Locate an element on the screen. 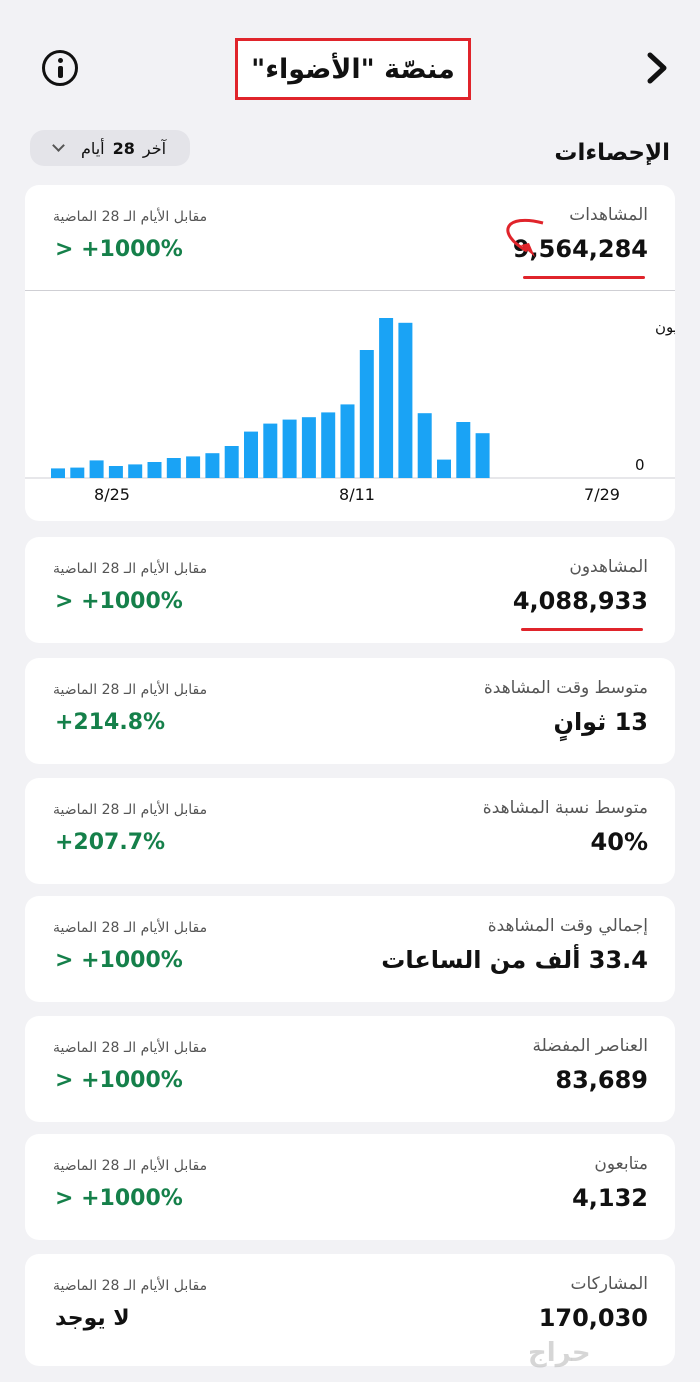 The height and width of the screenshot is (1382, 700). page-title-text: منصّة "الأضواء" is located at coordinates (353, 69).